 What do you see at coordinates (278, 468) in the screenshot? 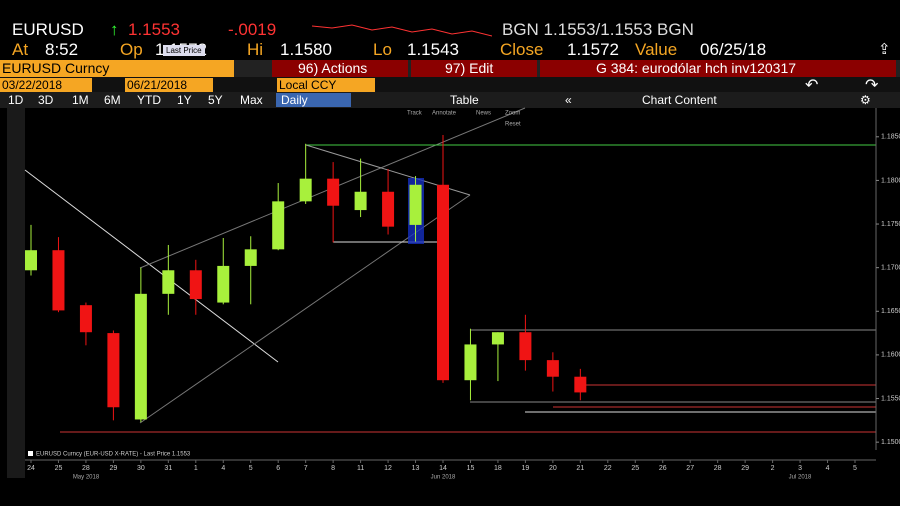
I see `x-tick-label: 6` at bounding box center [278, 468].